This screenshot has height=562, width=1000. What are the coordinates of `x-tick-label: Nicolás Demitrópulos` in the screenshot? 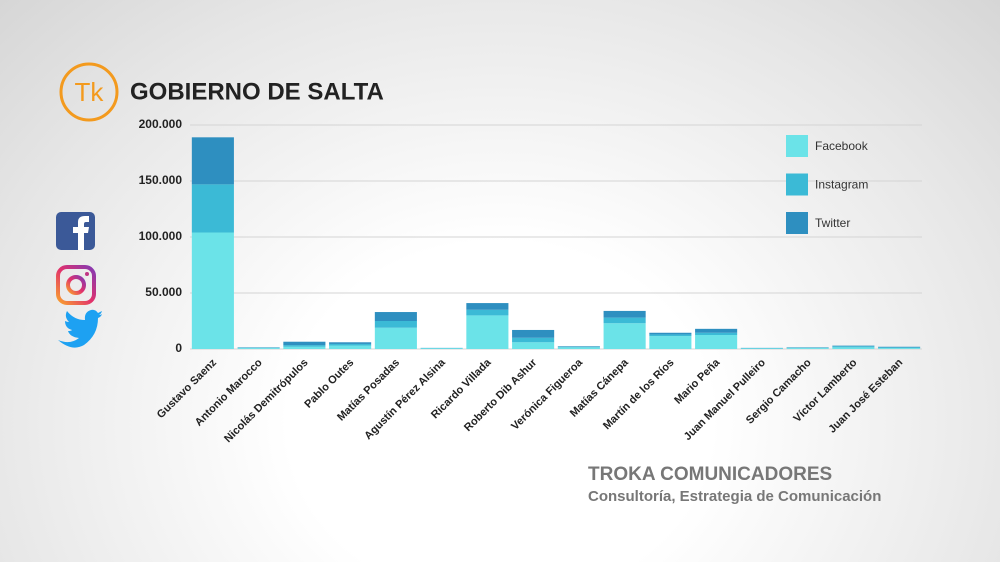 It's located at (266, 401).